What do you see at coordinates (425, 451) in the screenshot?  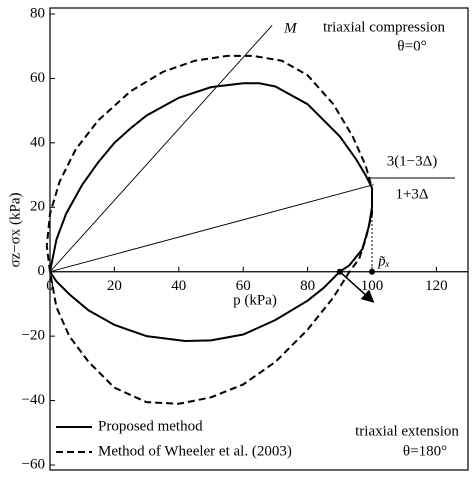 I see `annotation: θ=180°` at bounding box center [425, 451].